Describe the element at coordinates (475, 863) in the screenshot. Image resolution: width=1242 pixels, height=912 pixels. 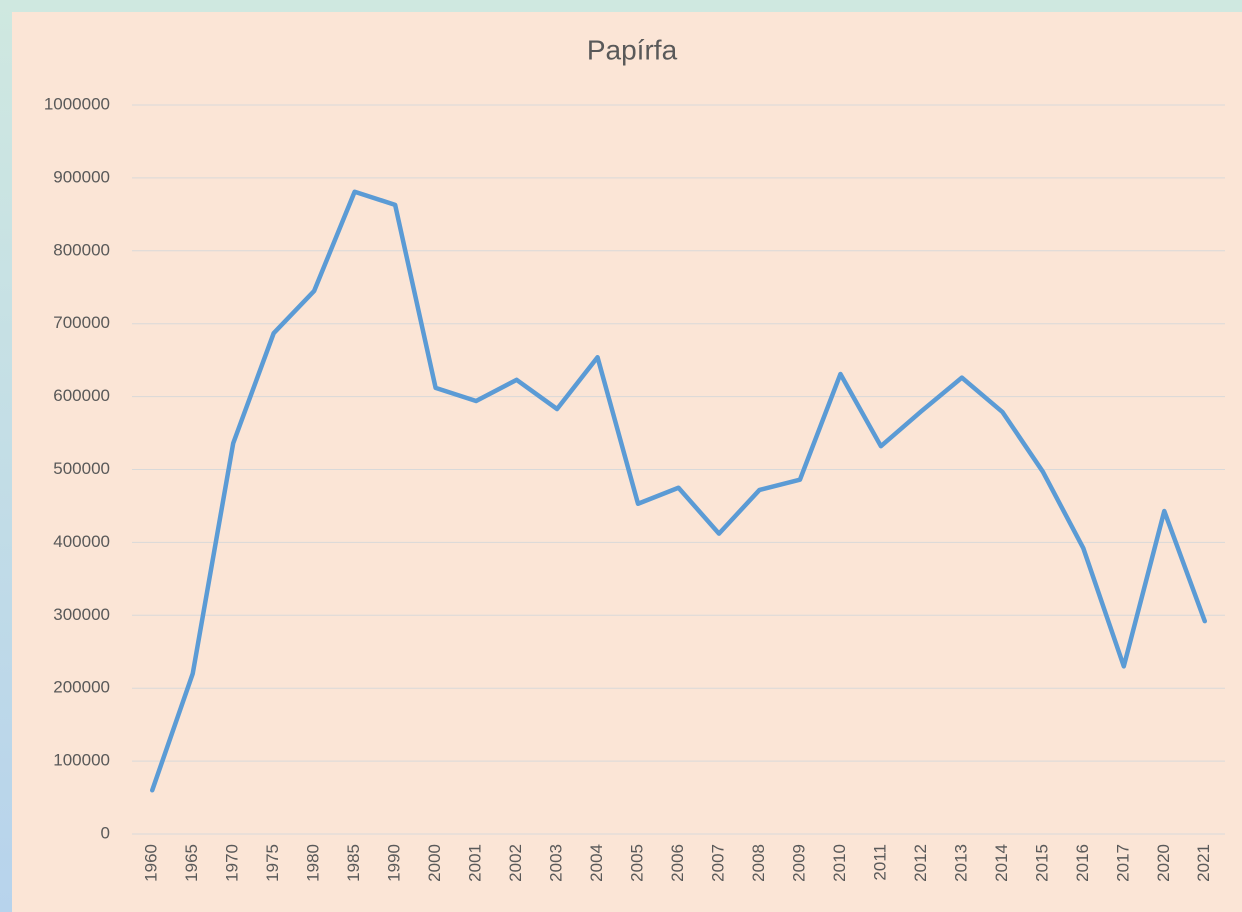
I see `x-tick-label: 2001` at that location.